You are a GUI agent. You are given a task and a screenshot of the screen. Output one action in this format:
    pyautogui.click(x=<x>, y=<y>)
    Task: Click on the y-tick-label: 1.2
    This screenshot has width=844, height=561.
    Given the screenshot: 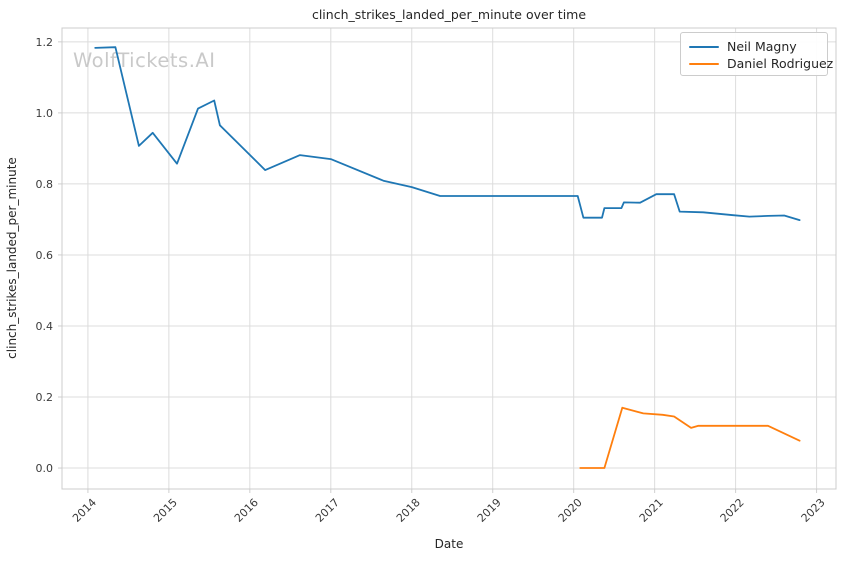 What is the action you would take?
    pyautogui.click(x=45, y=42)
    